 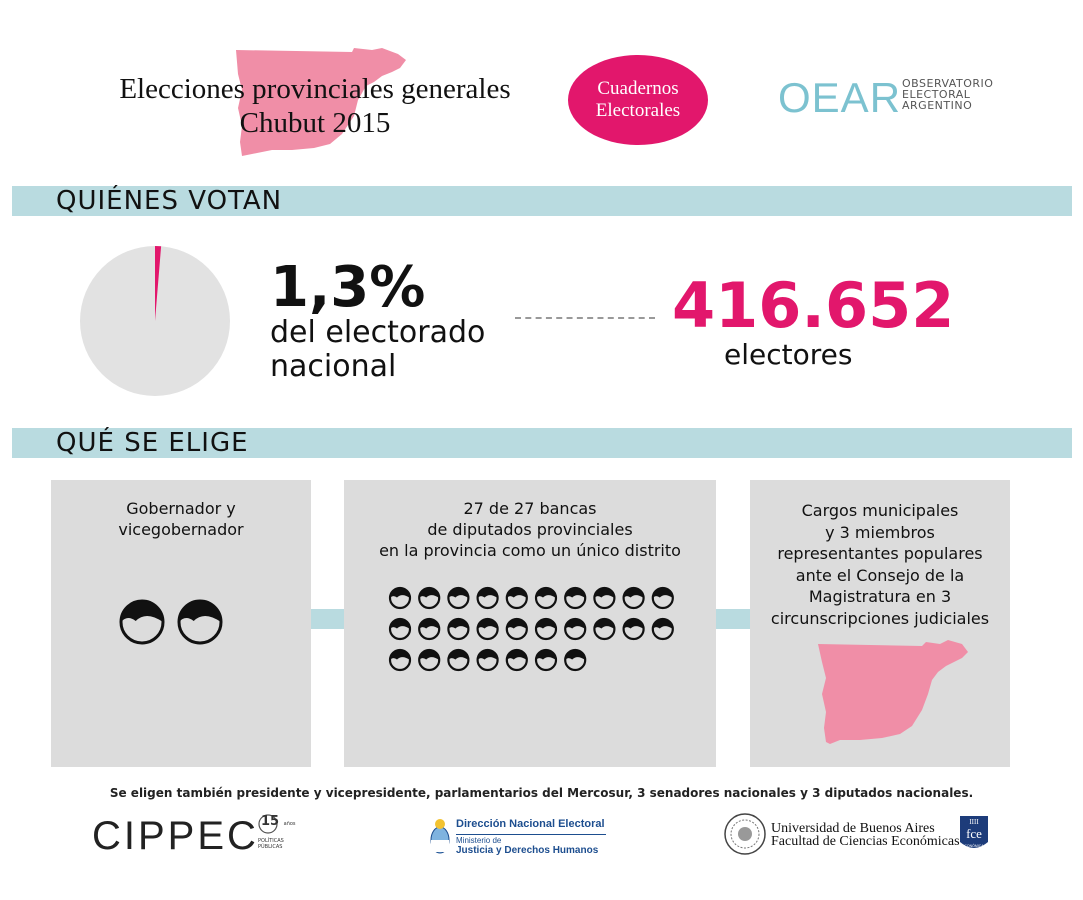 What do you see at coordinates (440, 836) in the screenshot?
I see `argentina-shield-icon` at bounding box center [440, 836].